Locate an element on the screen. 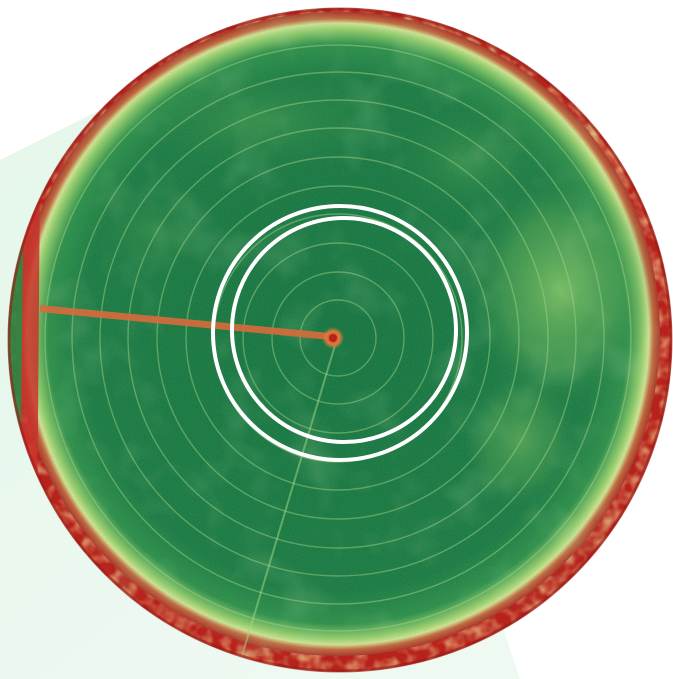 The image size is (673, 679). highlight-ring-inner is located at coordinates (344, 330).